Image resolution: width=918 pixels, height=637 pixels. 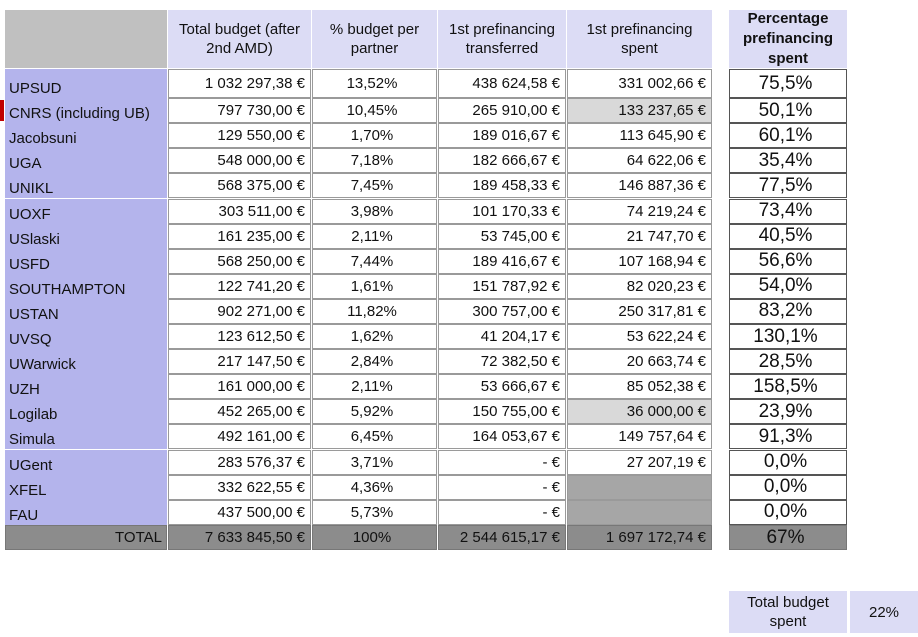 I want to click on value-cell: 182 666,67 €, so click(x=502, y=161).